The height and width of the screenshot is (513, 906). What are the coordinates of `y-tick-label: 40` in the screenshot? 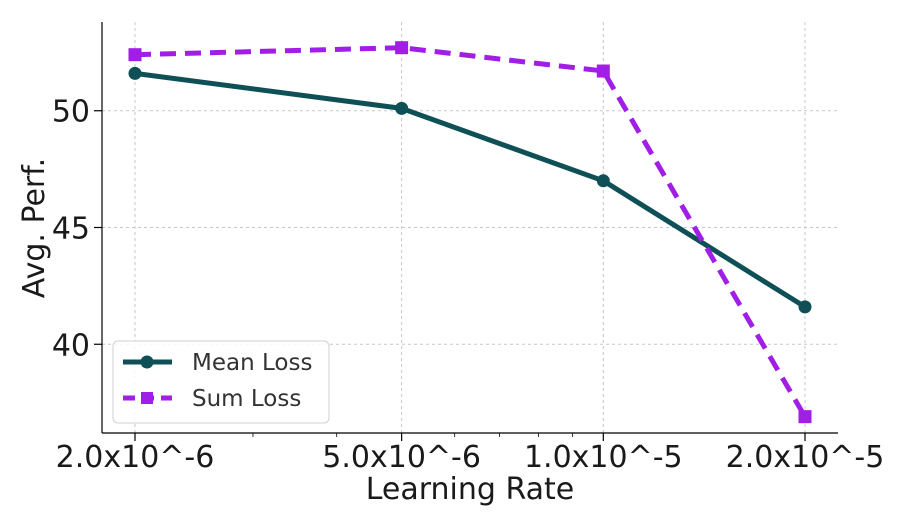 It's located at (71, 345).